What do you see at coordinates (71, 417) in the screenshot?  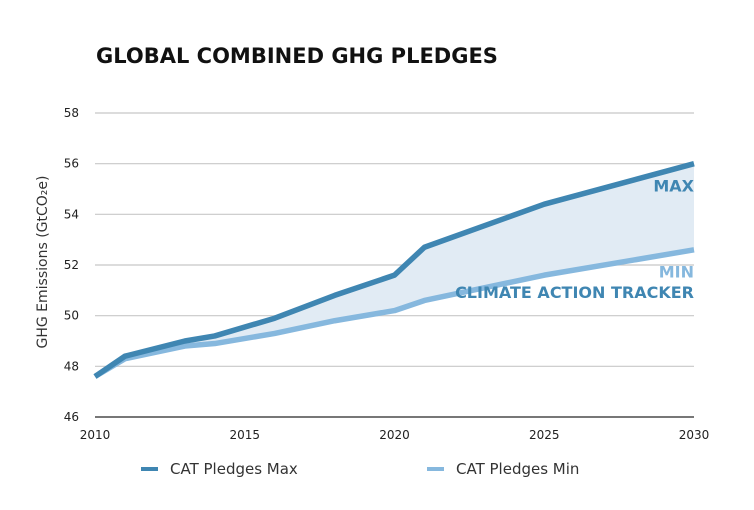 I see `y-tick-label: 46` at bounding box center [71, 417].